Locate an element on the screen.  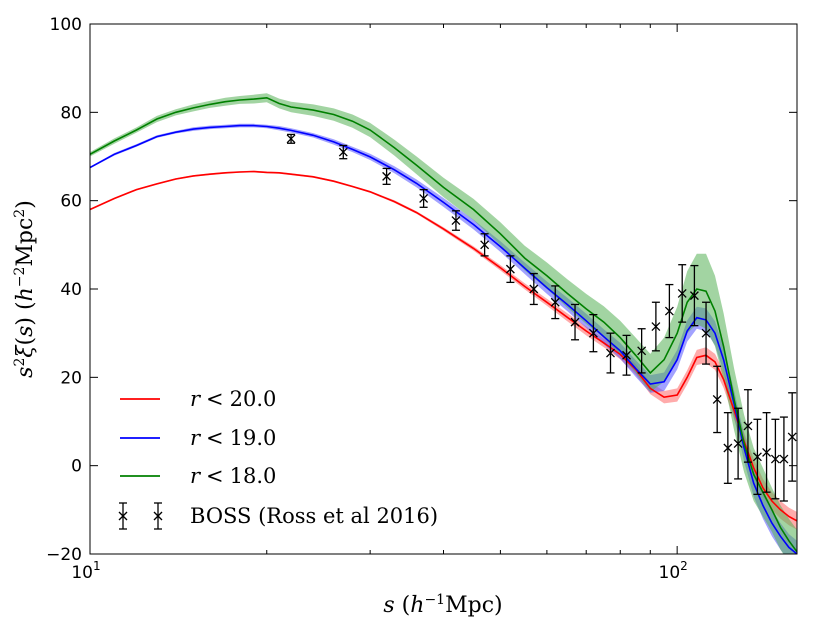
legend-label-r19: r <19.0 is located at coordinates (233, 438).